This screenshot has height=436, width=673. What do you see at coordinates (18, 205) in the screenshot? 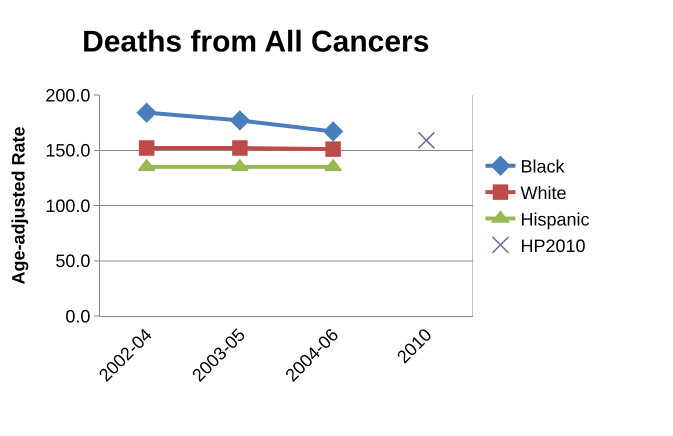
I see `y-axis-title: Age-adjusted Rate` at bounding box center [18, 205].